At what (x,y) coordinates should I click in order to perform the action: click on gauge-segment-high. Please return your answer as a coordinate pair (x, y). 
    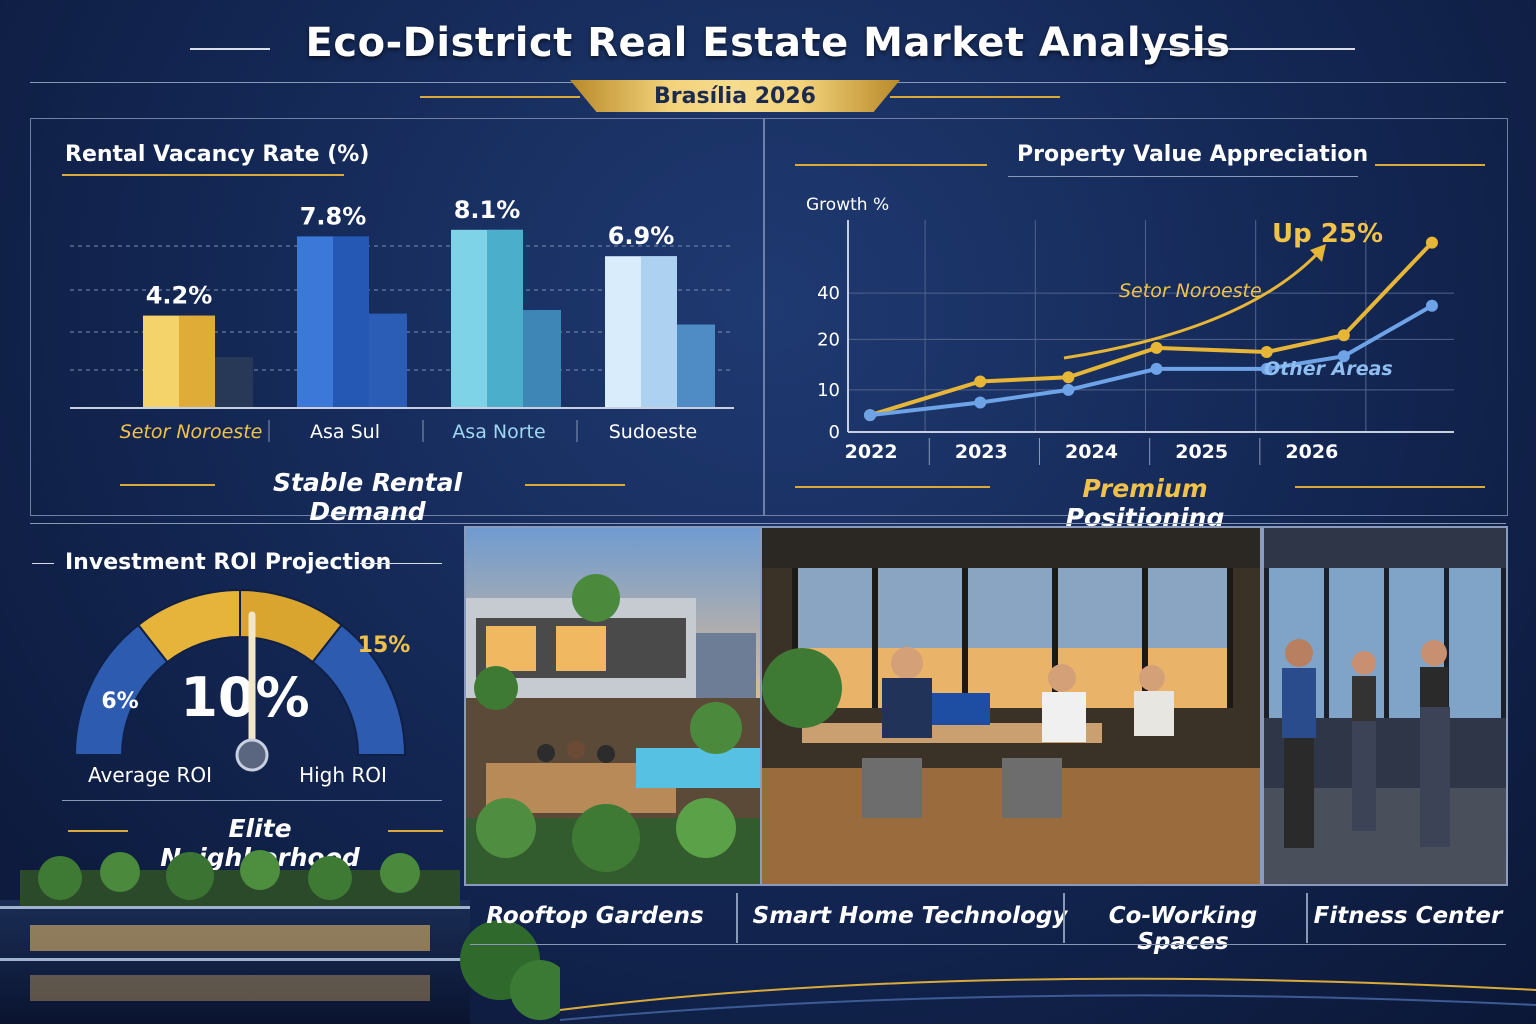
    Looking at the image, I should click on (359, 689).